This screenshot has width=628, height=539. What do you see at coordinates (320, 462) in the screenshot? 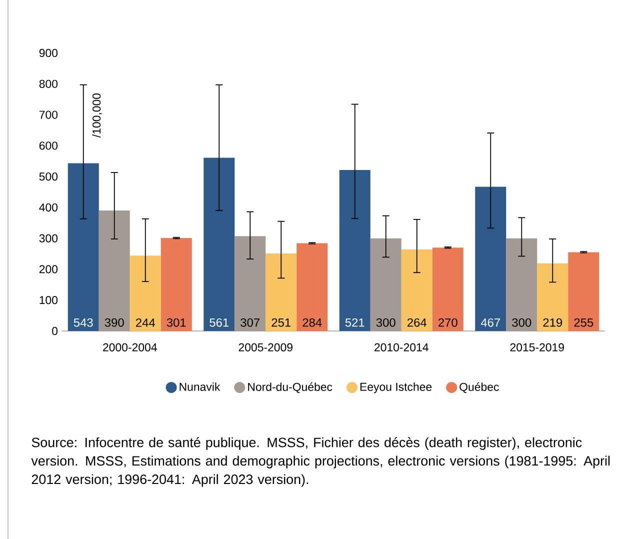
I see `source-note: Source: Infocentre de santé publique. MSSS, Fichier des décès (death register), electronic version. MSSS, Estimations and demographic projections, electronic versions (1981-1995: April 2012 version; 1996-2041: April 2023 version).` at bounding box center [320, 462].